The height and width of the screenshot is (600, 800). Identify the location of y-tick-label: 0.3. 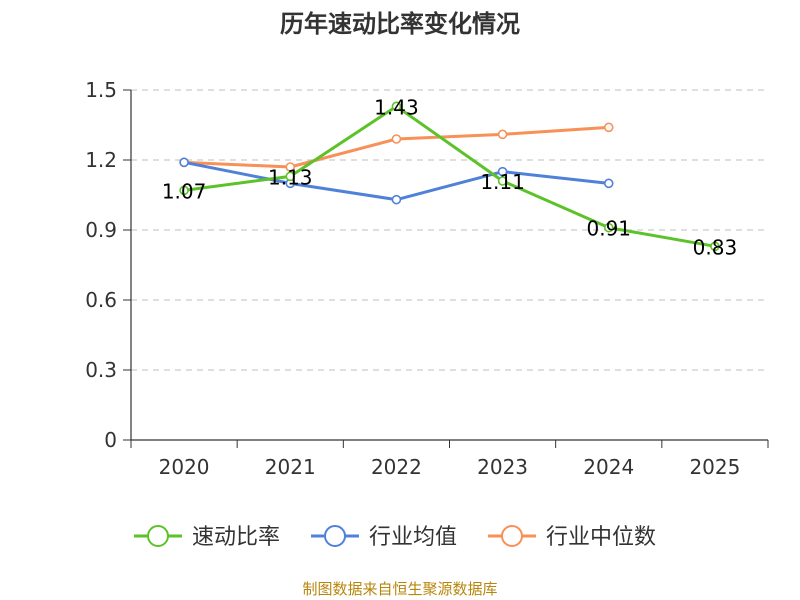
(101, 370).